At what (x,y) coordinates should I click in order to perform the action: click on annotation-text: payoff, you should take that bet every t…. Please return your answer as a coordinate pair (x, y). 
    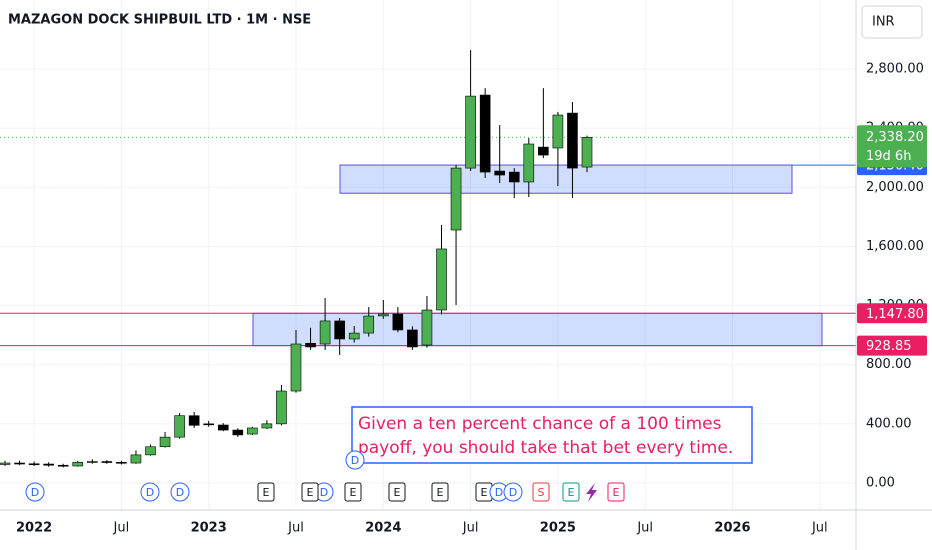
    Looking at the image, I should click on (545, 448).